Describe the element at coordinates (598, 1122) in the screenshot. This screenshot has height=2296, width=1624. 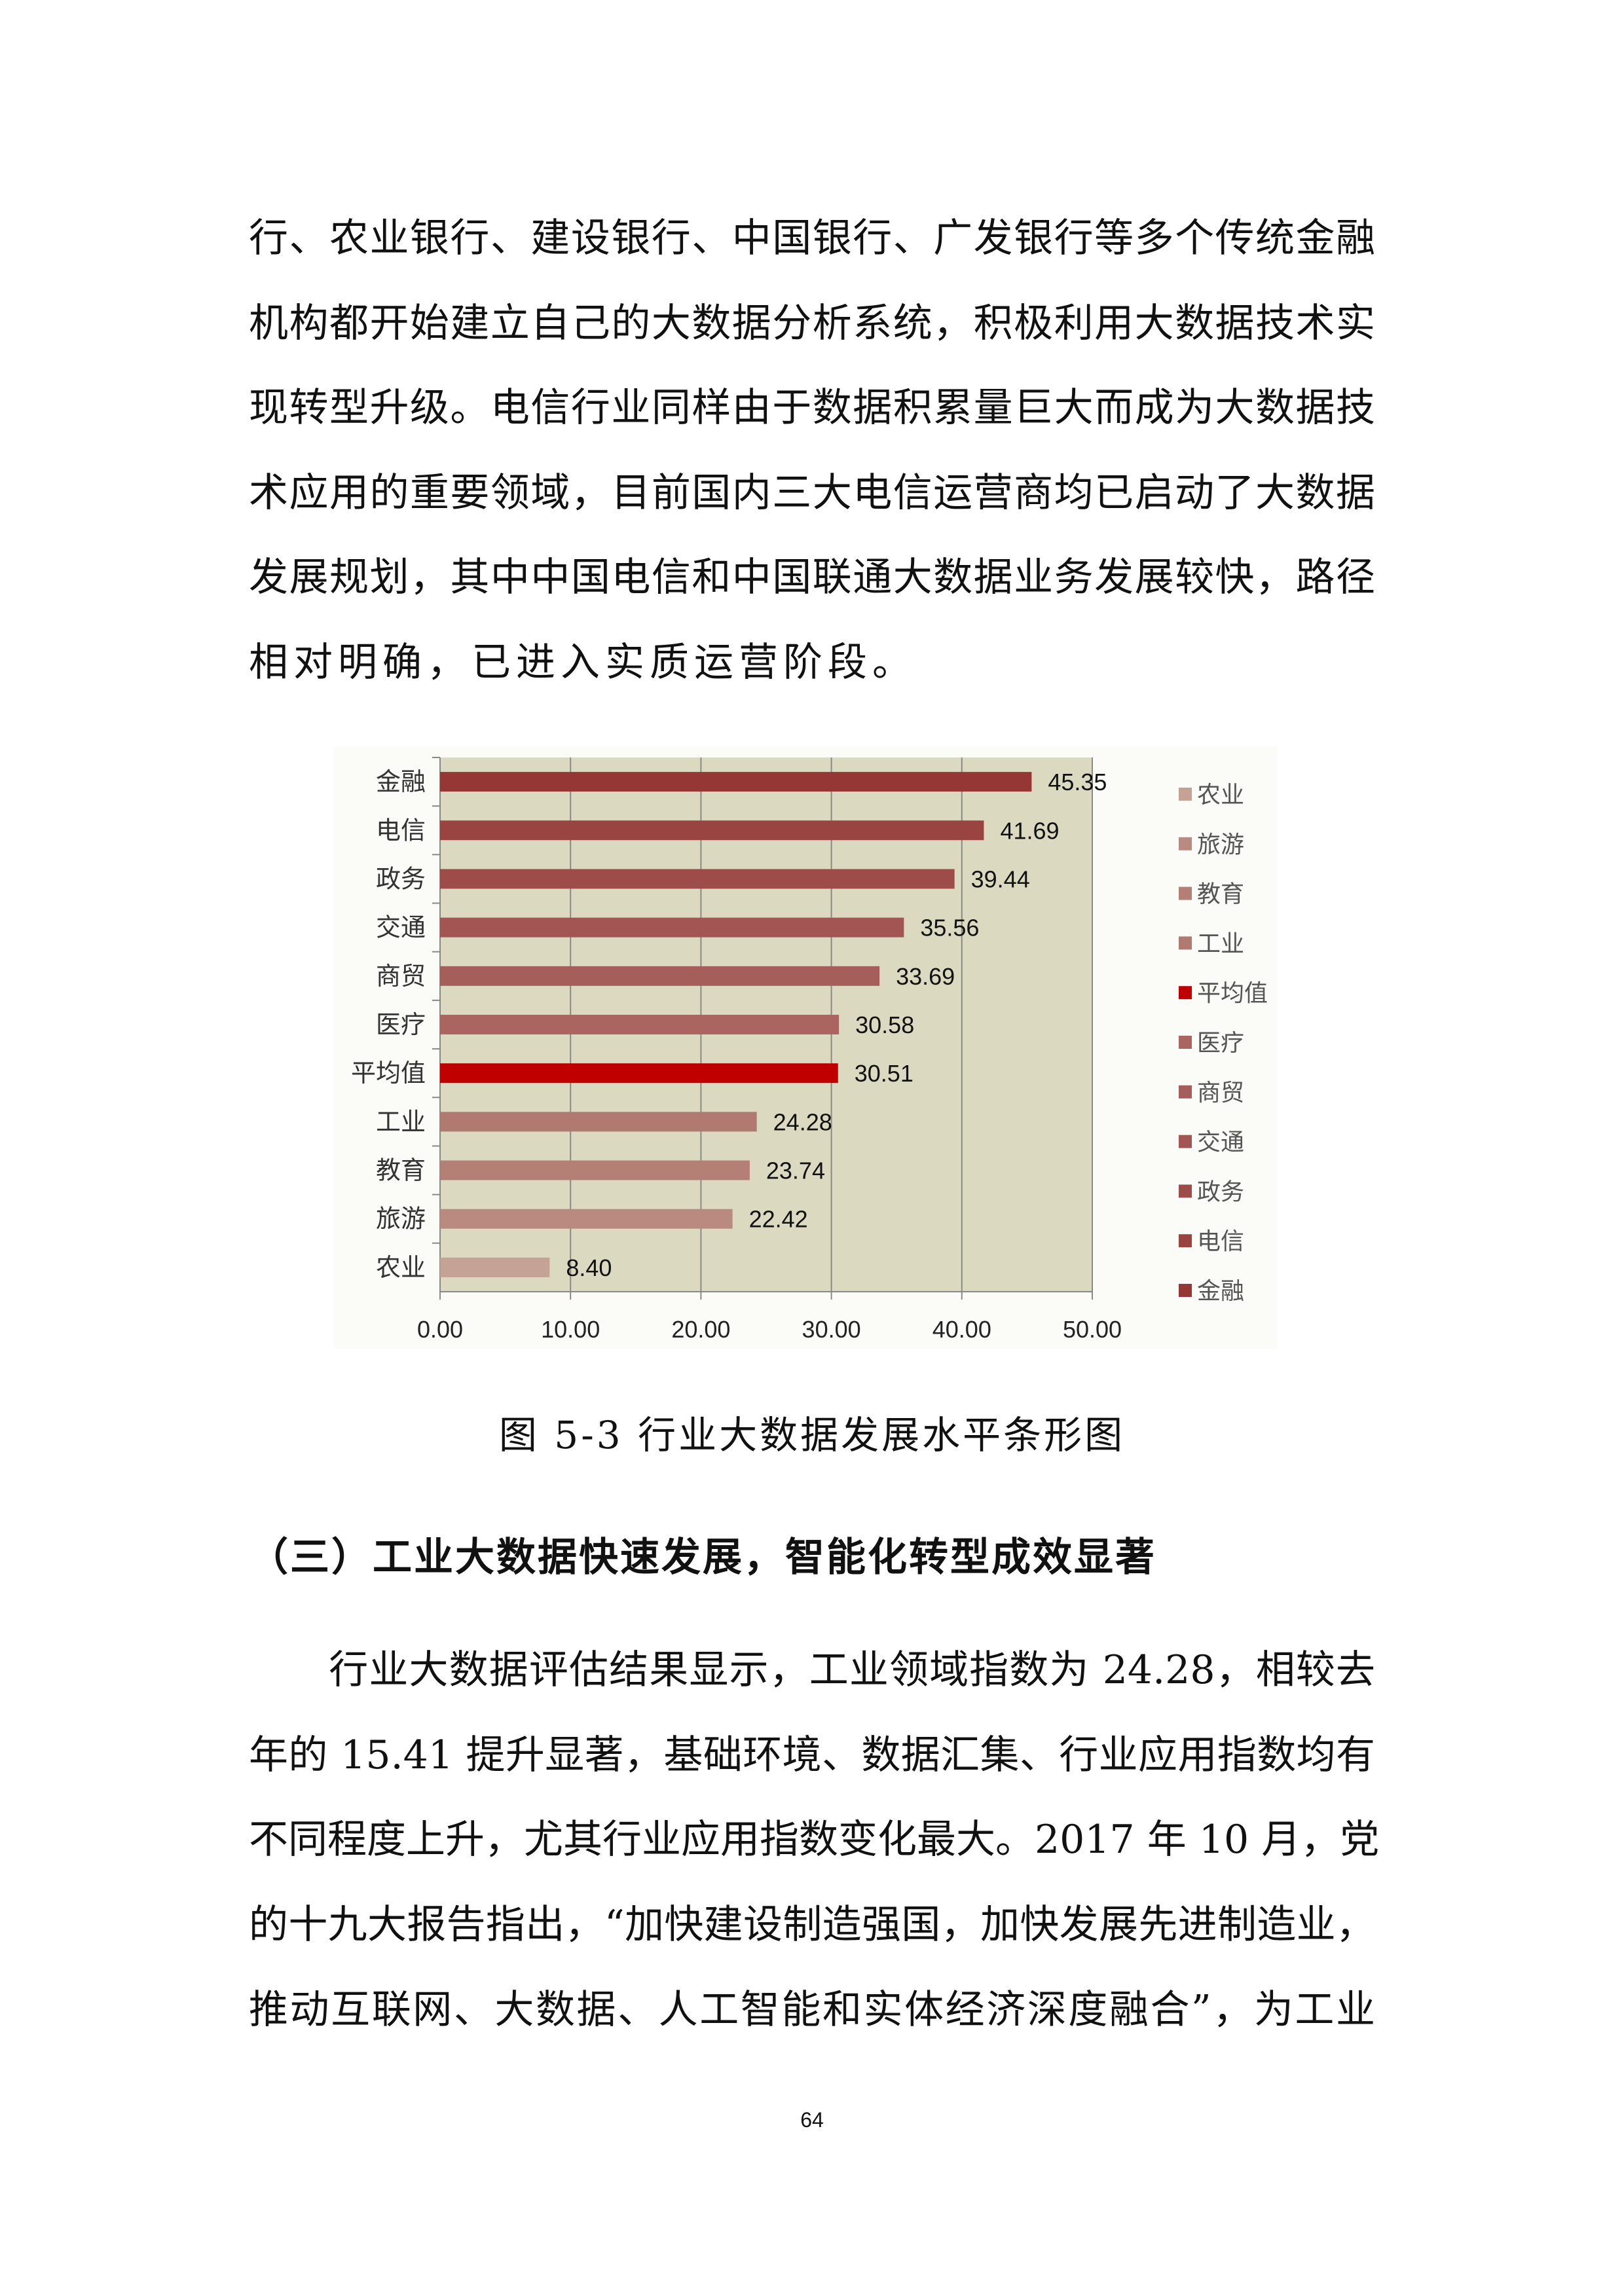
I see `bar-工业` at that location.